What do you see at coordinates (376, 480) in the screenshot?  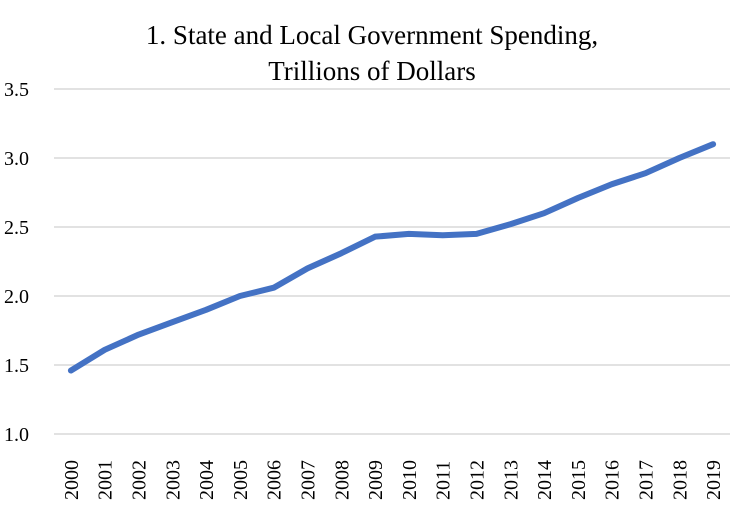 I see `x-tick-label: 2009` at bounding box center [376, 480].